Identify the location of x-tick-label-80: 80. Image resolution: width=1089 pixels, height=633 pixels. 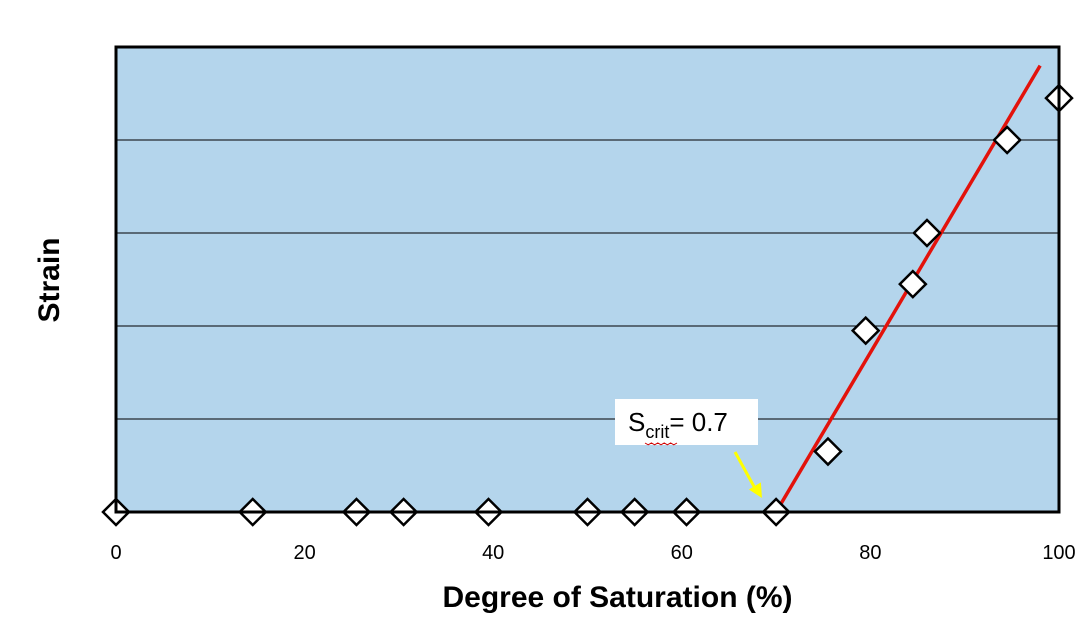
(870, 553).